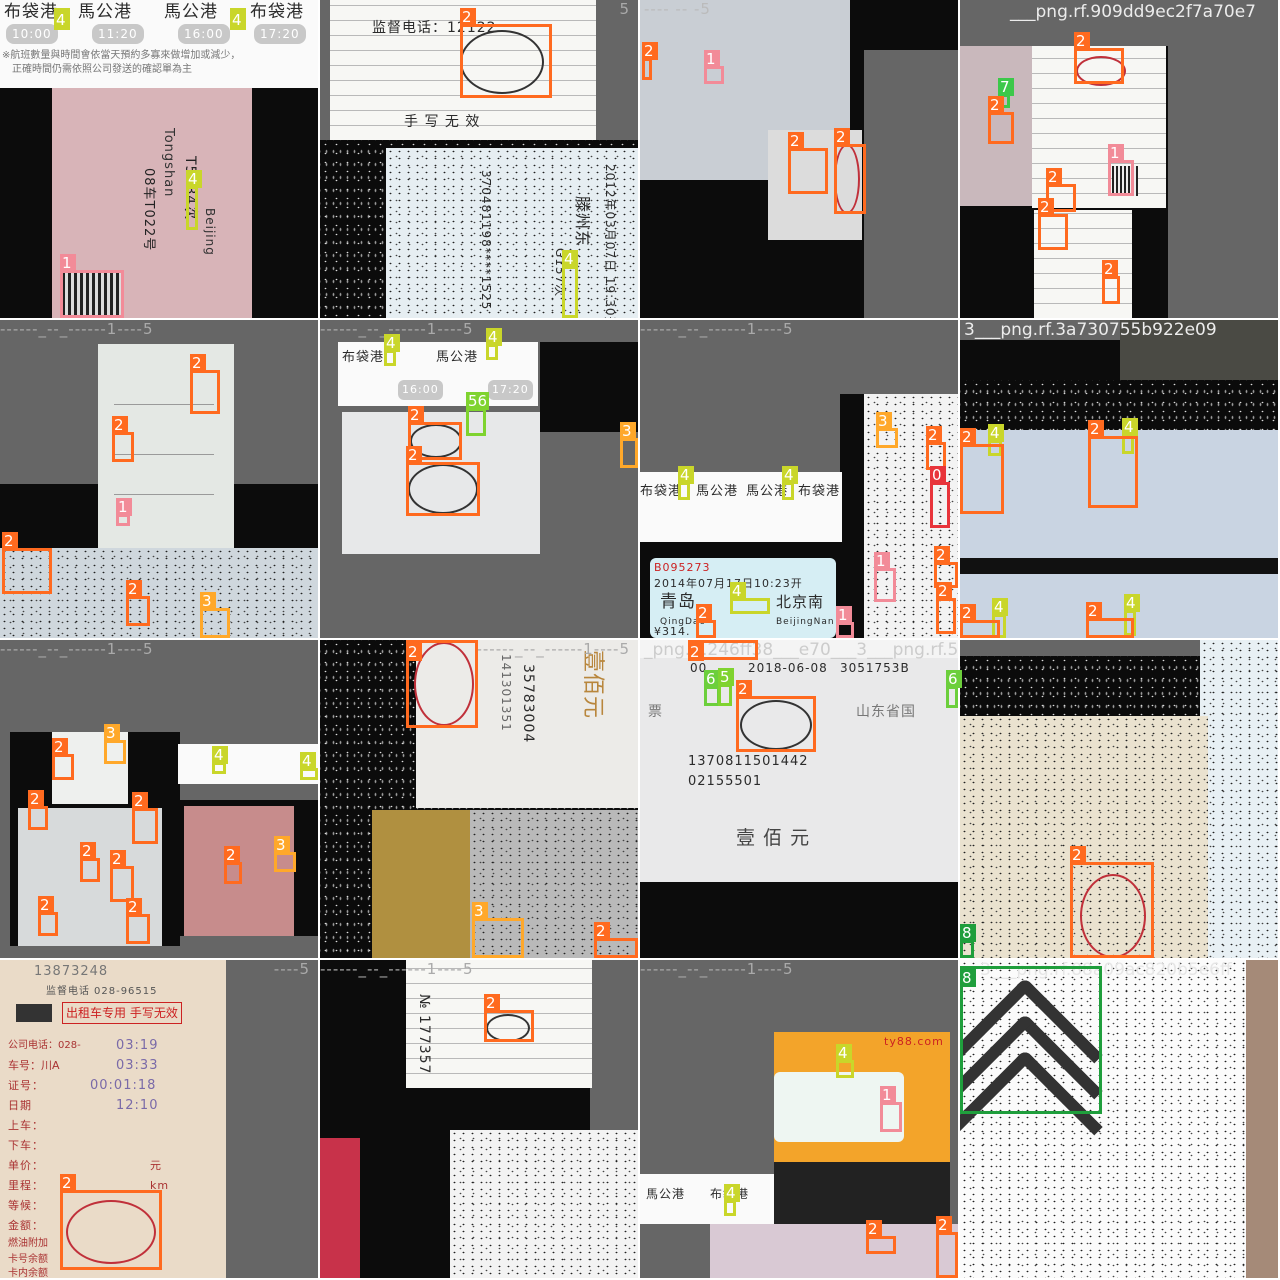  I want to click on receipt-text: 里程：, so click(26, 1185).